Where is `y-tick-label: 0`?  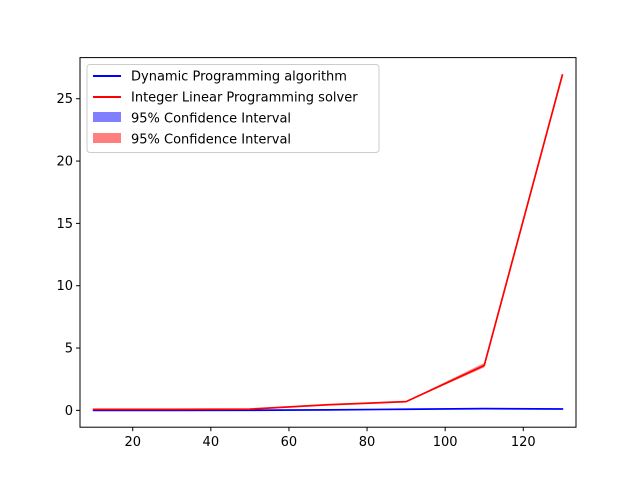 y-tick-label: 0 is located at coordinates (69, 411).